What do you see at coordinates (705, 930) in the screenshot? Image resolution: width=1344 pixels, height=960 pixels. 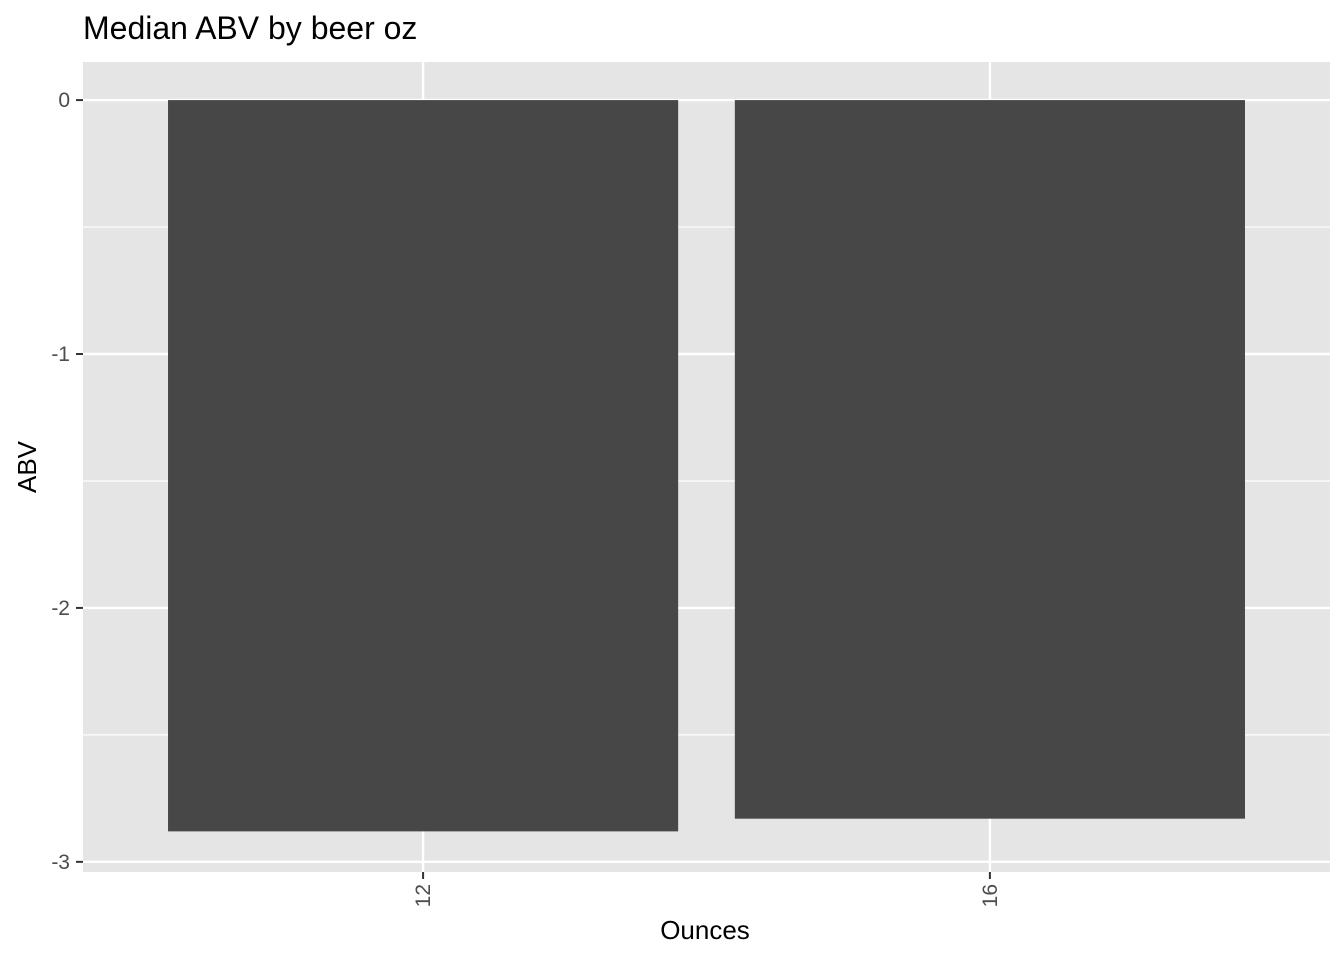 I see `x-axis-title: Ounces` at bounding box center [705, 930].